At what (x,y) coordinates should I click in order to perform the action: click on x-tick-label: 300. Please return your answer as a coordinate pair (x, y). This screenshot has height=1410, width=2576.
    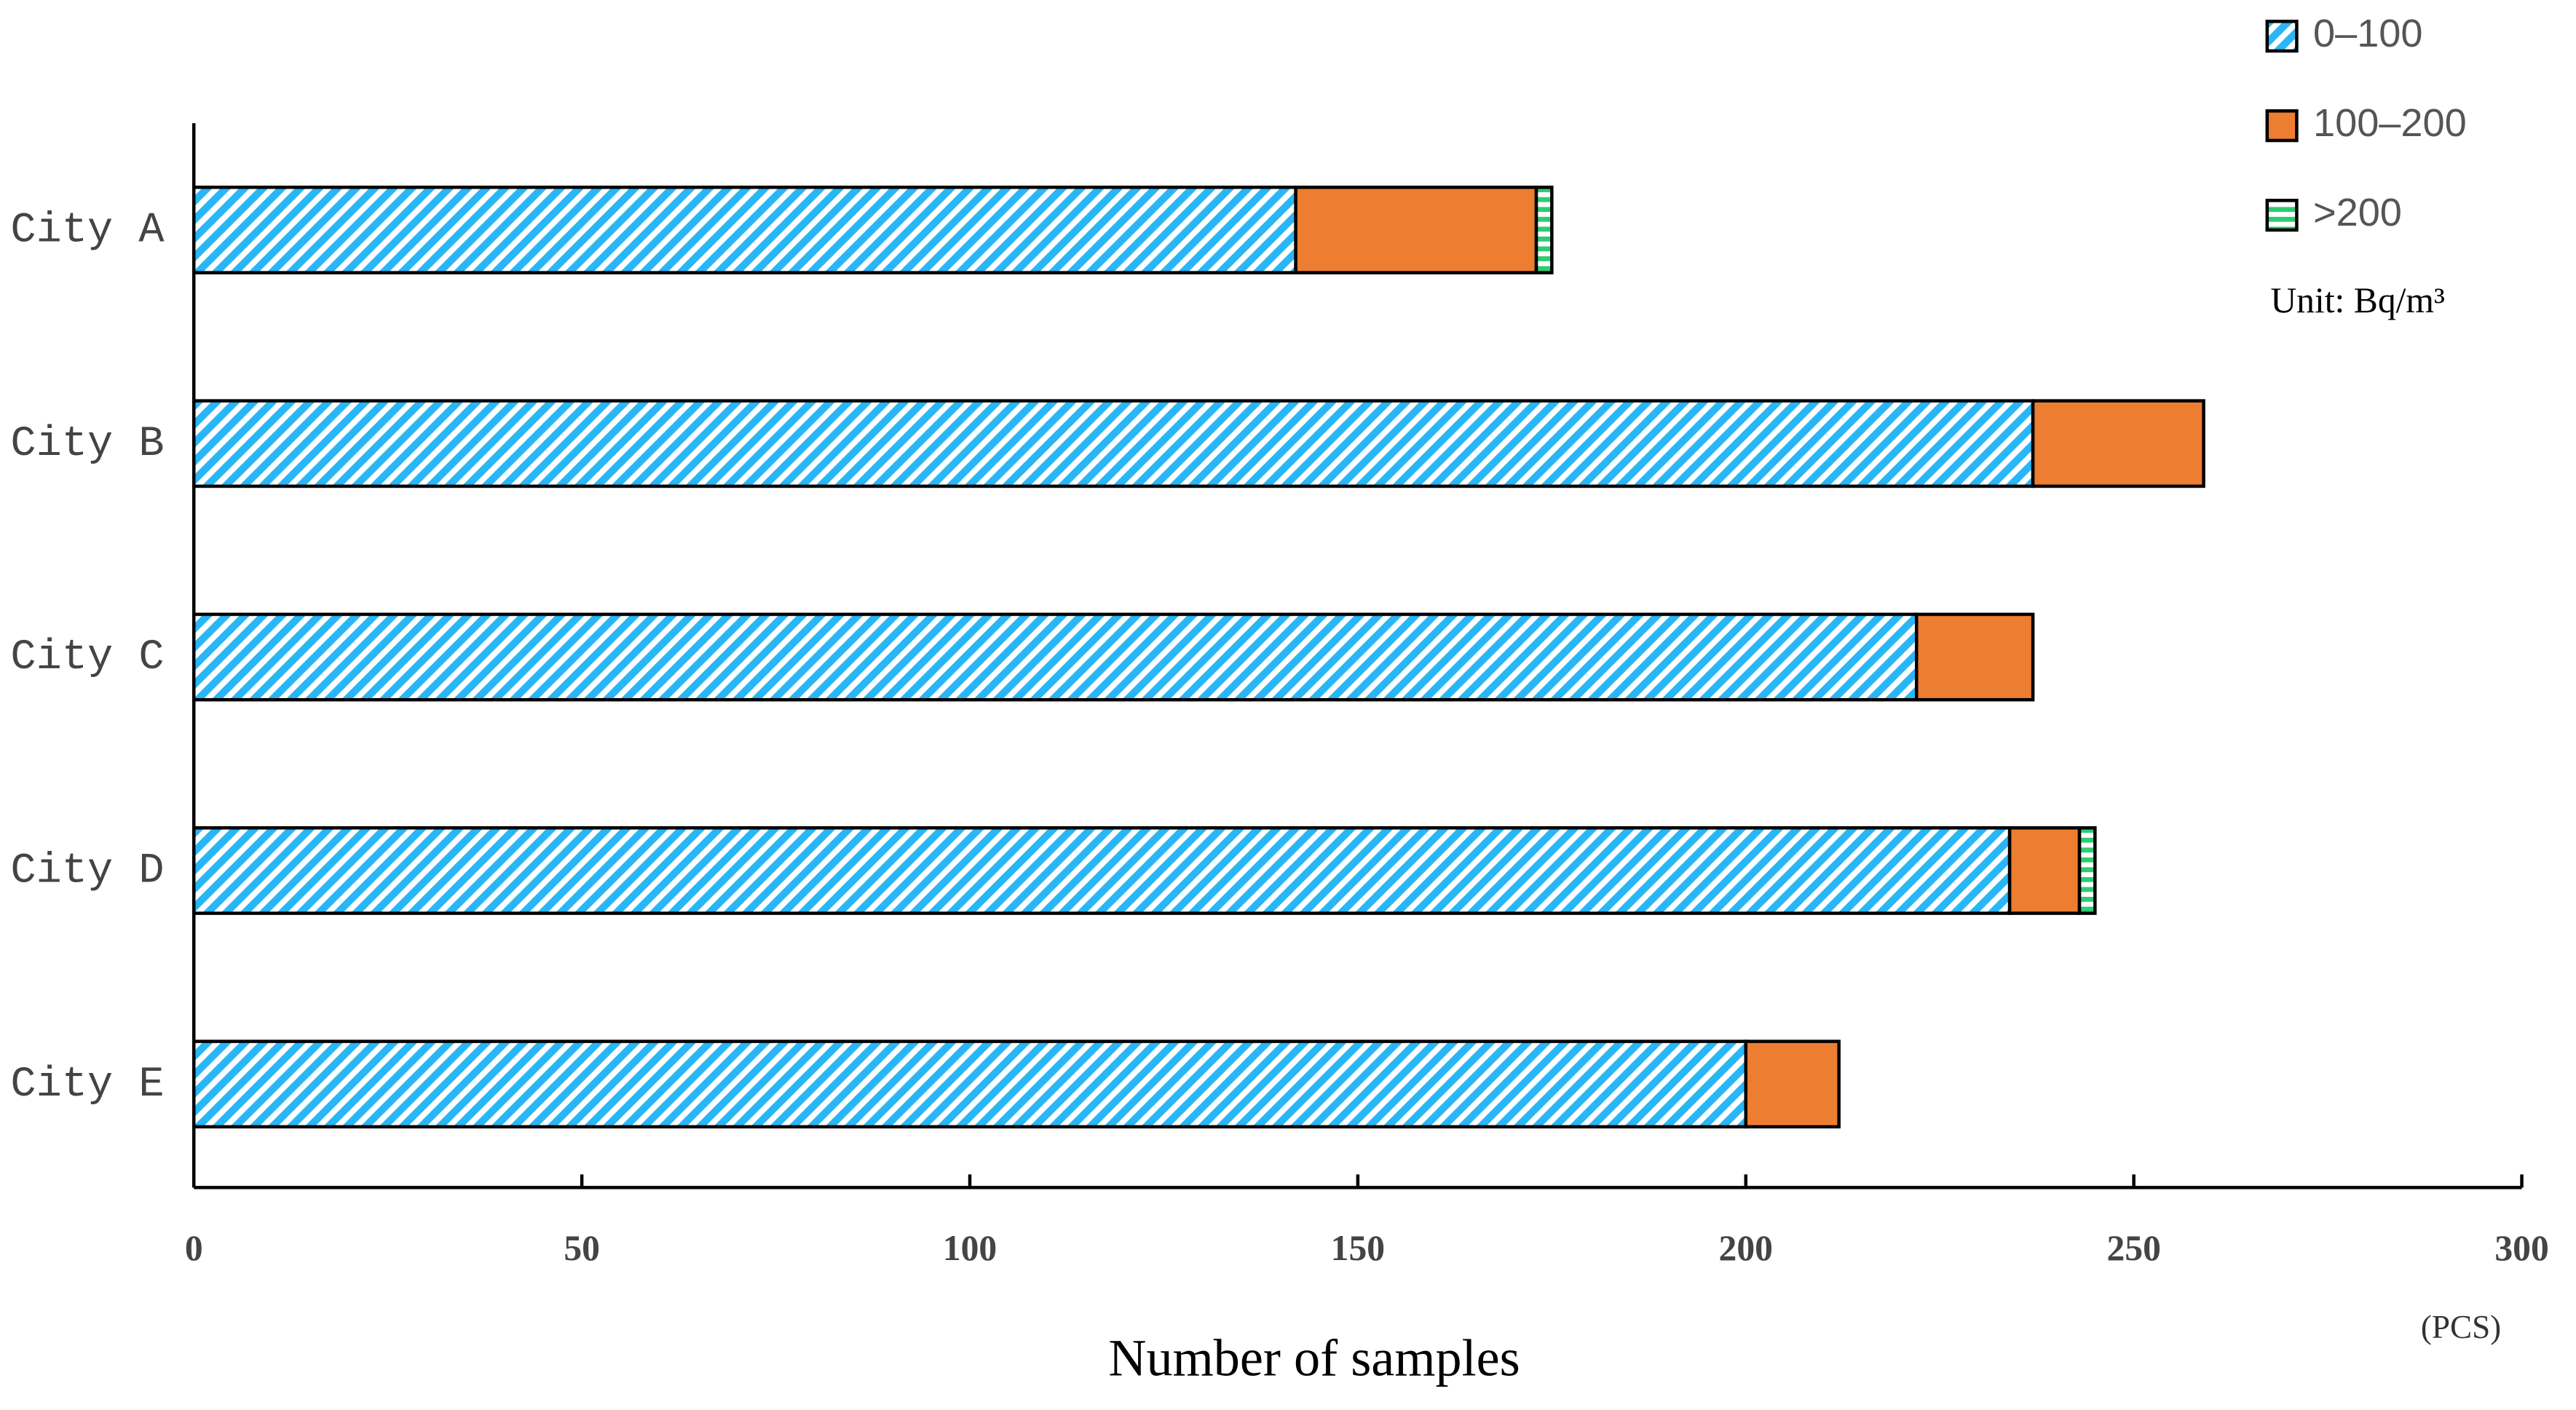
    Looking at the image, I should click on (2521, 1248).